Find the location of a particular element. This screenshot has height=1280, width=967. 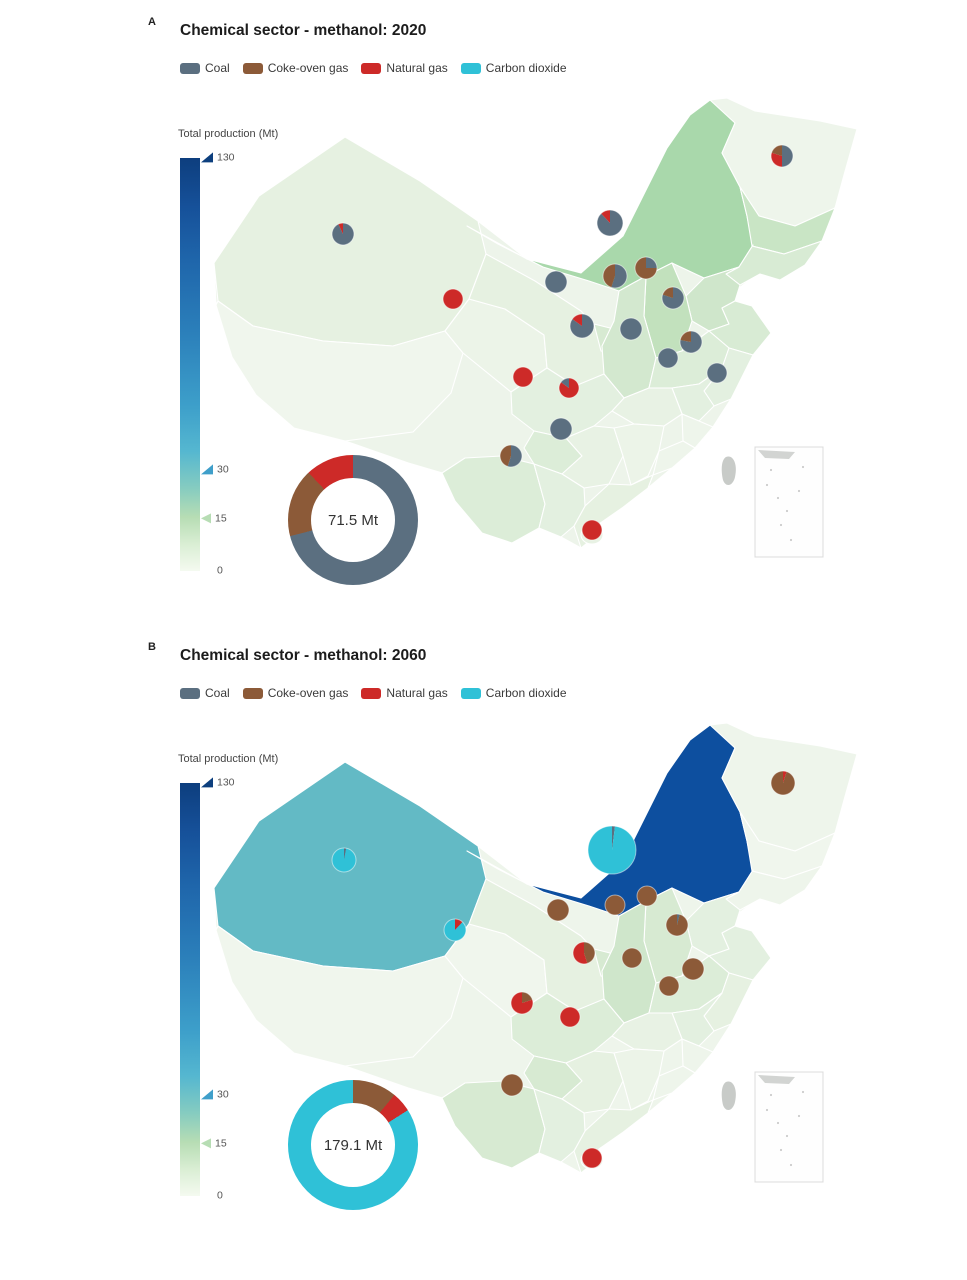

total-production-value: 71.5 Mt is located at coordinates (353, 520).